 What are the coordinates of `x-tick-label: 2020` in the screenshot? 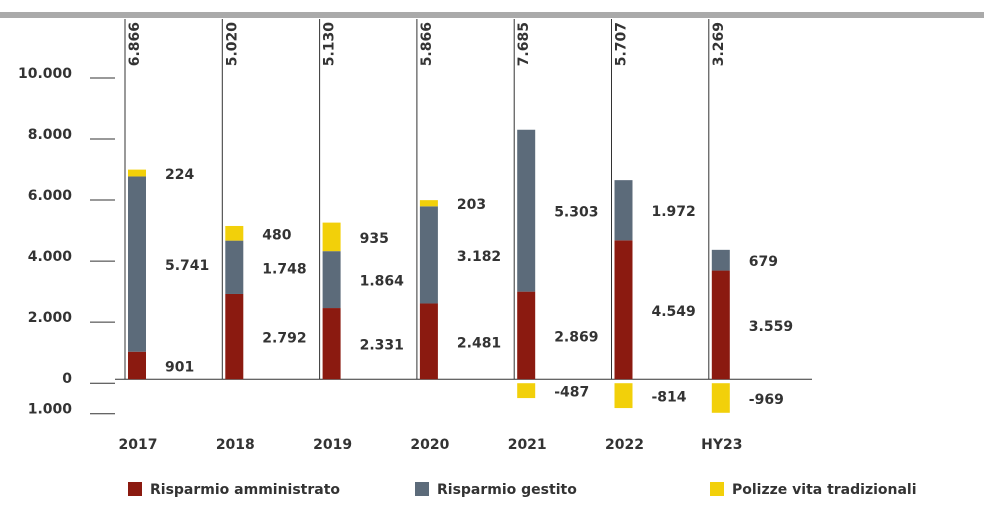 It's located at (429, 445).